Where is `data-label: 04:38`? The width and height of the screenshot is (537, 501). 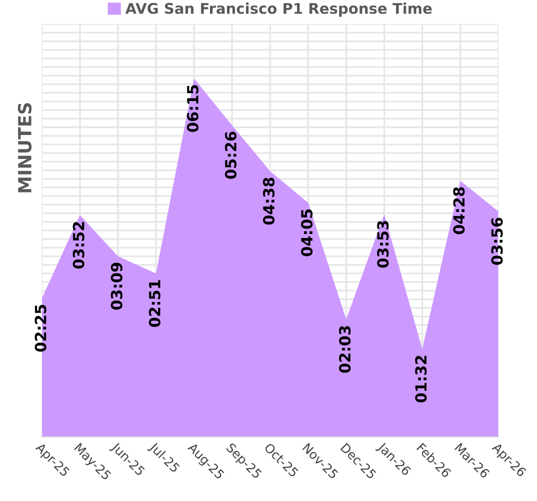 data-label: 04:38 is located at coordinates (268, 201).